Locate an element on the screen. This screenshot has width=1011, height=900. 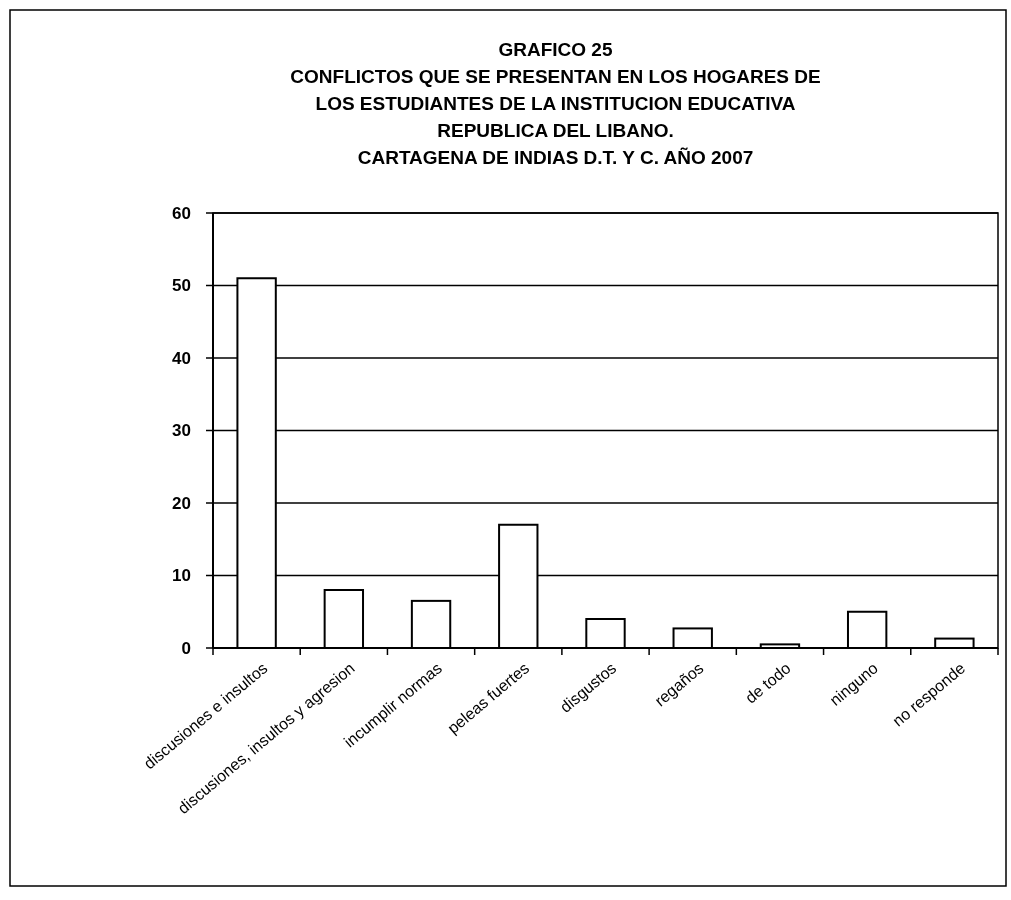
y-tick-label: 20 is located at coordinates (181, 503).